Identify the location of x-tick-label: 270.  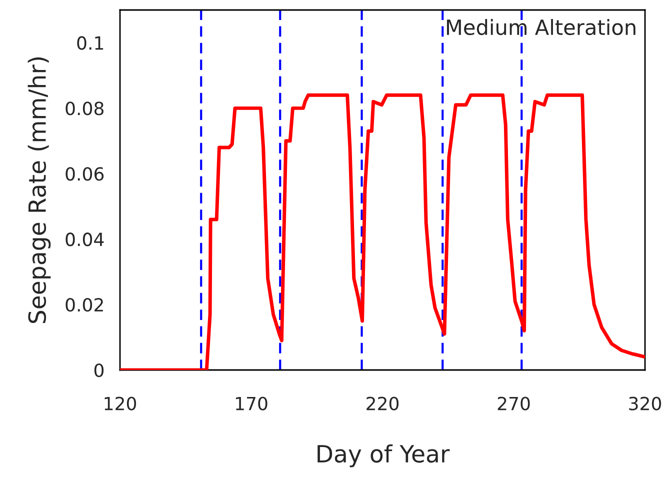
(514, 403).